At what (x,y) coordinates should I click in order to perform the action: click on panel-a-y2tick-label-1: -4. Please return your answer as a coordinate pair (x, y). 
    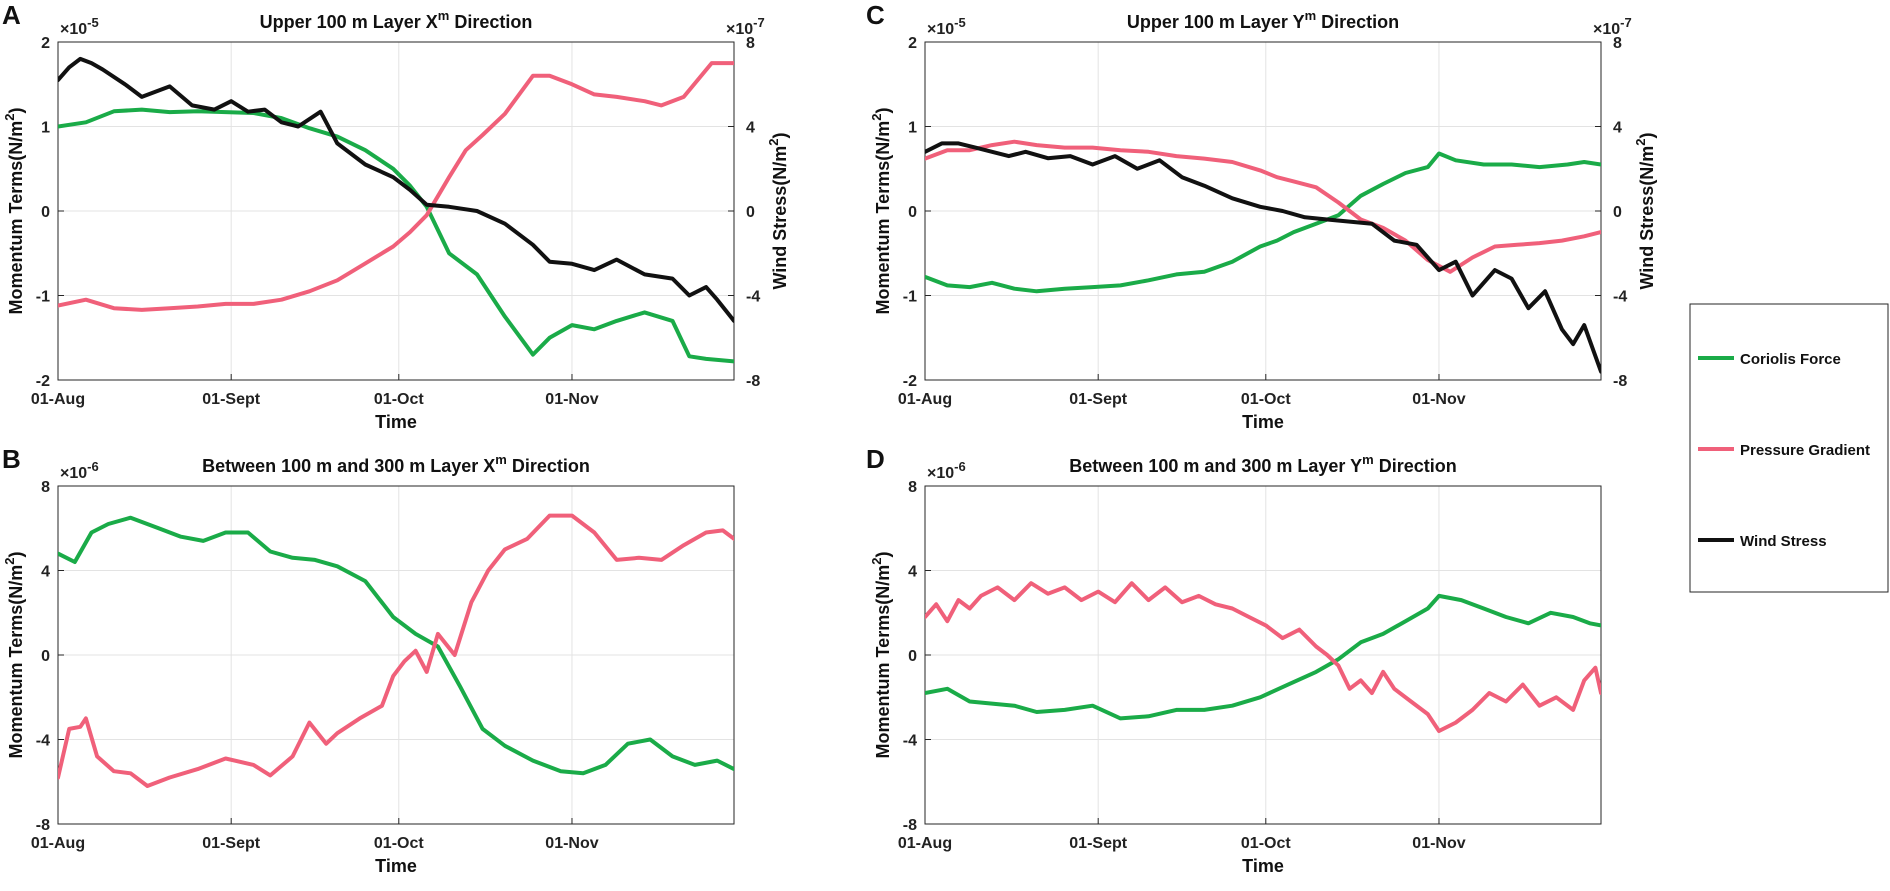
    Looking at the image, I should click on (753, 297).